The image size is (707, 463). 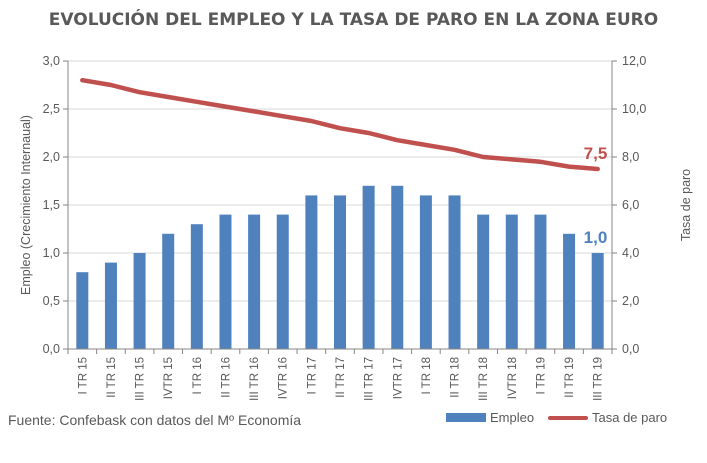 I want to click on x-tick-label: III TR 18, so click(x=484, y=379).